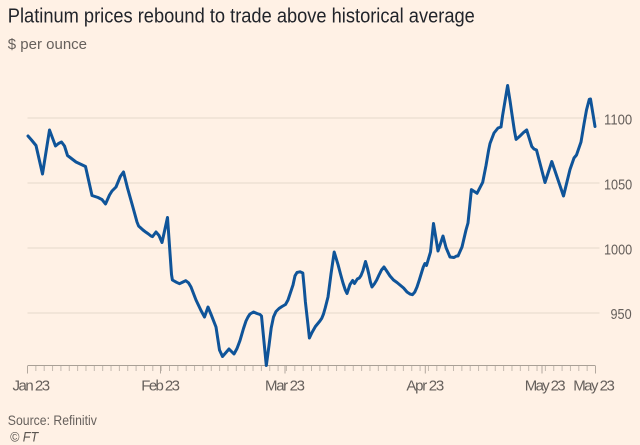 This screenshot has width=640, height=445. I want to click on svg-text: © FT, so click(25, 436).